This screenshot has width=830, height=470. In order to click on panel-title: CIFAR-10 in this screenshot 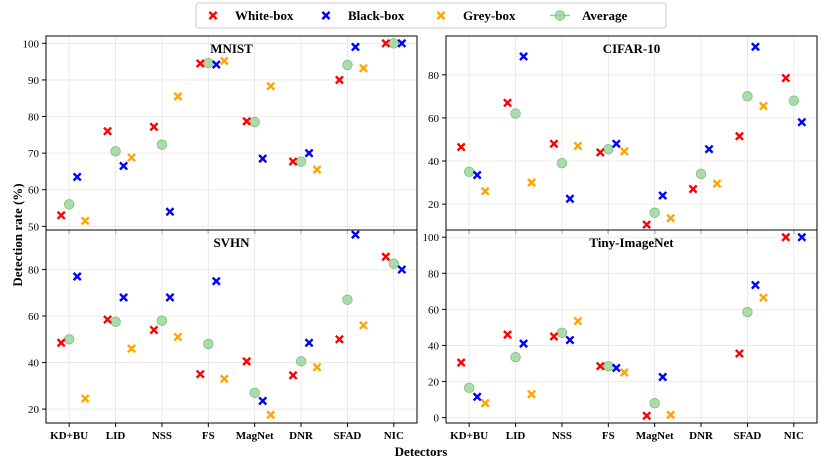, I will do `click(632, 48)`.